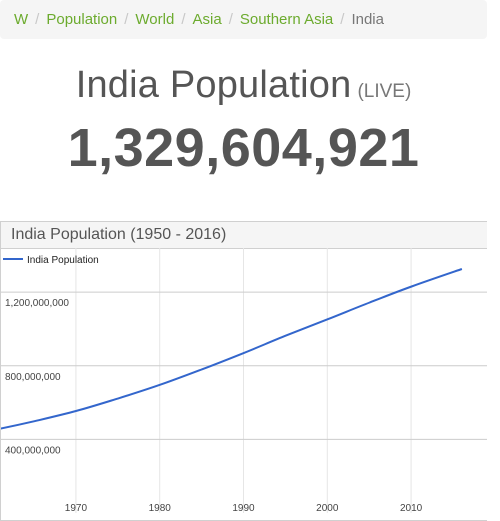 This screenshot has height=521, width=500. What do you see at coordinates (33, 377) in the screenshot?
I see `y-tick-label: 800,000,000` at bounding box center [33, 377].